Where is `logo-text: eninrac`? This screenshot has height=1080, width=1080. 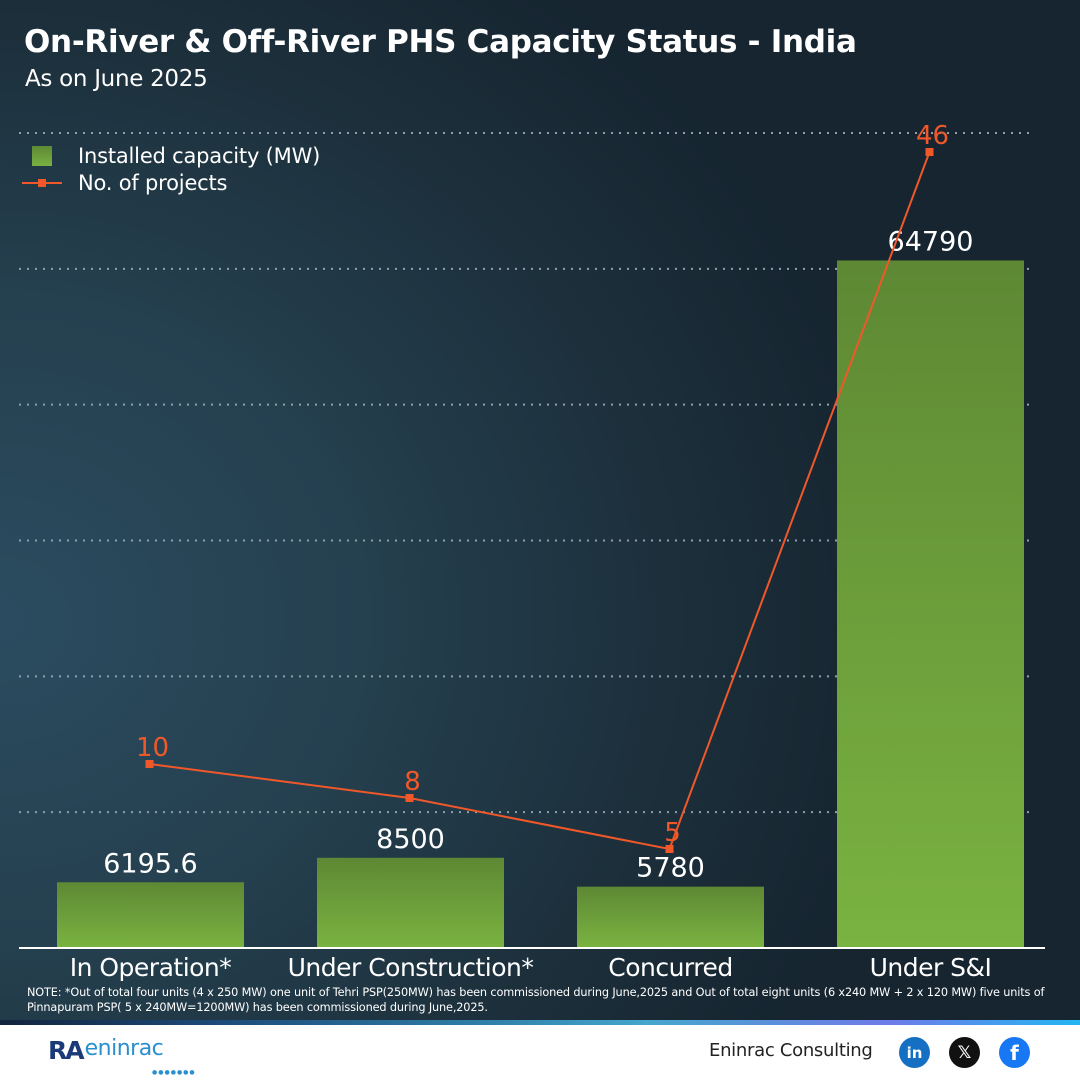
logo-text: eninrac is located at coordinates (124, 1048).